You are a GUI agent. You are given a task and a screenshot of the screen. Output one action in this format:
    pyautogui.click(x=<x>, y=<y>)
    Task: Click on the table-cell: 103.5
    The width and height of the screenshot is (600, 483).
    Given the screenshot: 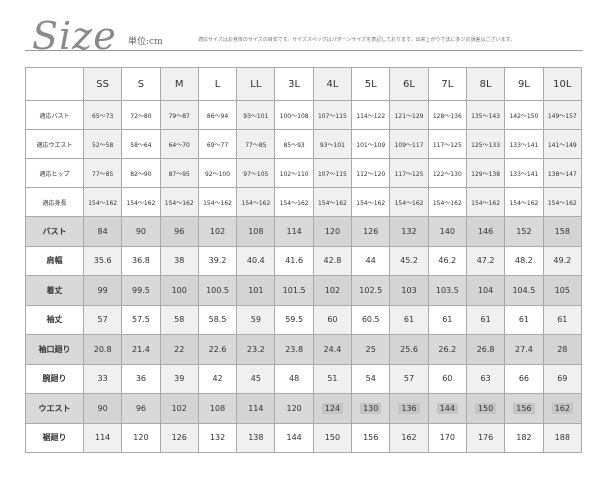 What is the action you would take?
    pyautogui.click(x=447, y=290)
    